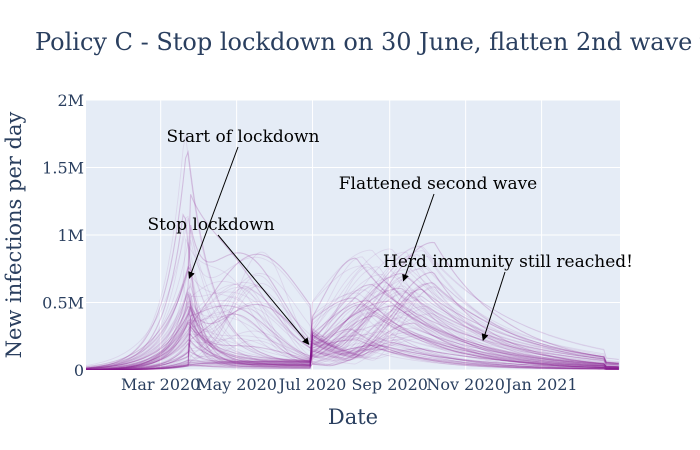 The height and width of the screenshot is (450, 700). I want to click on x-tick-label: Nov 2020, so click(465, 384).